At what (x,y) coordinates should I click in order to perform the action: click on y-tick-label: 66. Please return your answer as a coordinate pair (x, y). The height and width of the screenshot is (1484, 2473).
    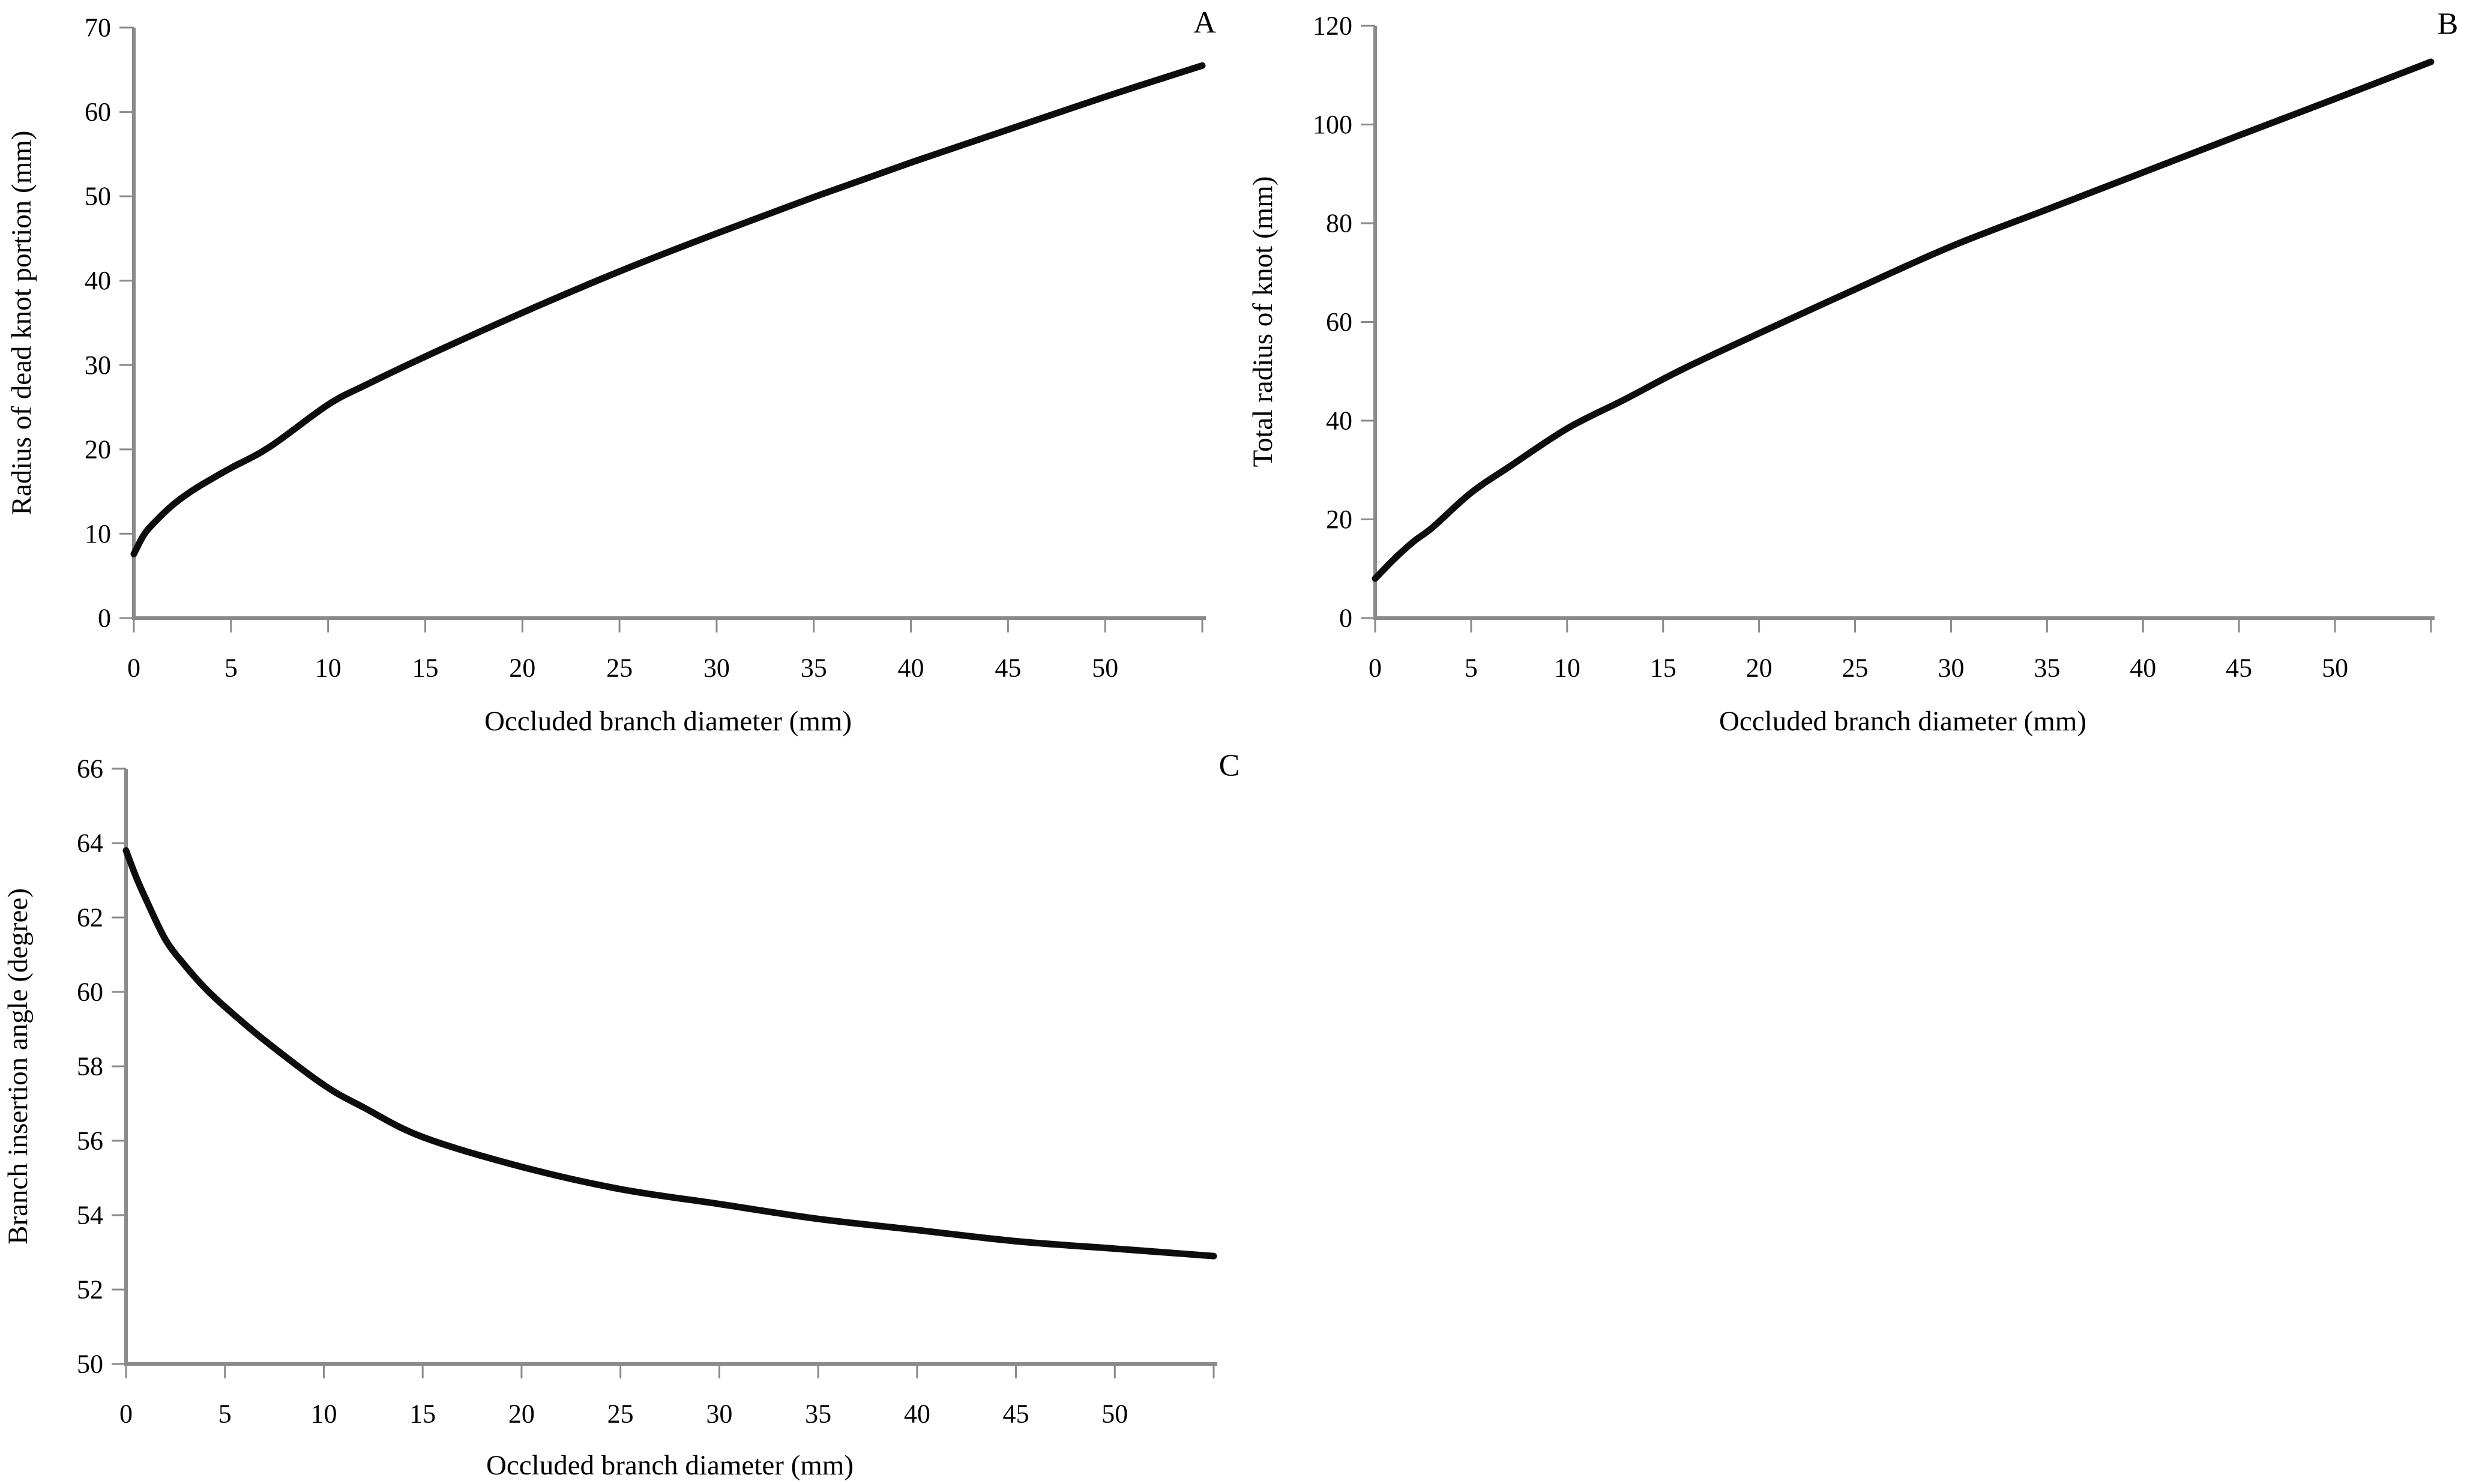
    Looking at the image, I should click on (90, 769).